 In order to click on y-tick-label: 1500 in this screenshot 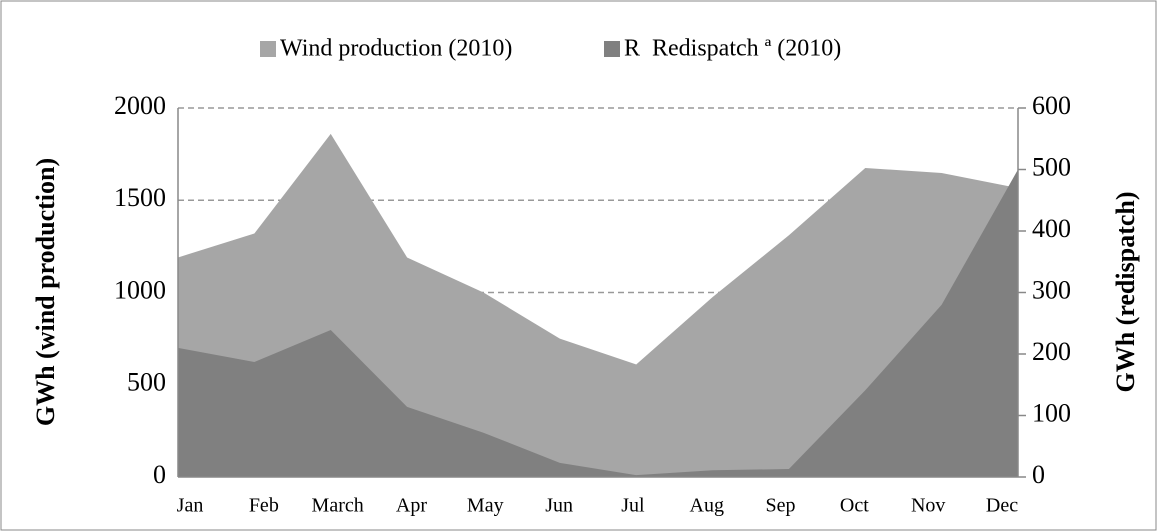, I will do `click(140, 197)`.